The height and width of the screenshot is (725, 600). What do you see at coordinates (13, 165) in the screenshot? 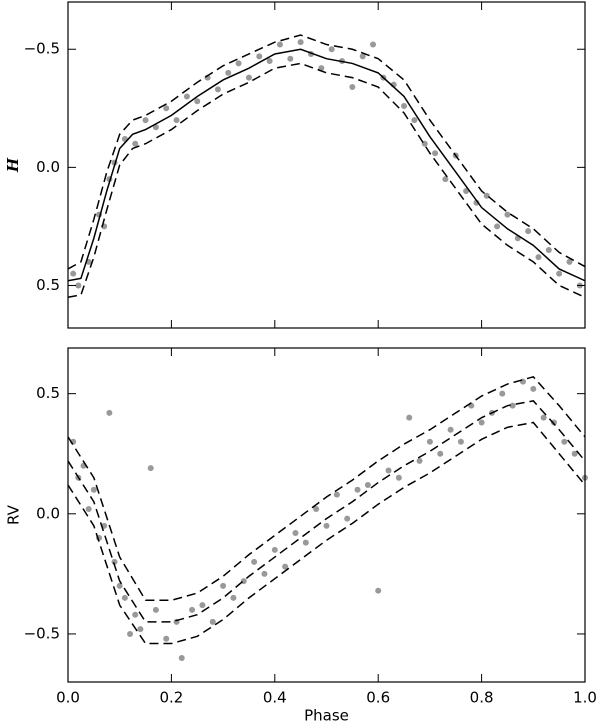
I see `y-axis-label: H` at bounding box center [13, 165].